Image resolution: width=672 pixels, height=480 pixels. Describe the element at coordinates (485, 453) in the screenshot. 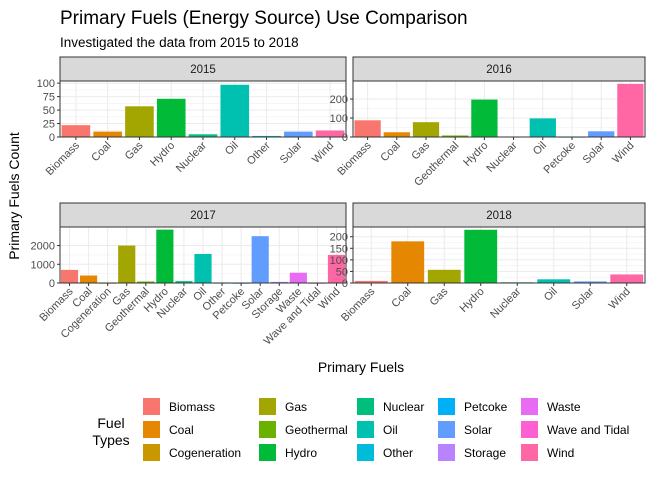

I see `legend-label: Storage` at that location.